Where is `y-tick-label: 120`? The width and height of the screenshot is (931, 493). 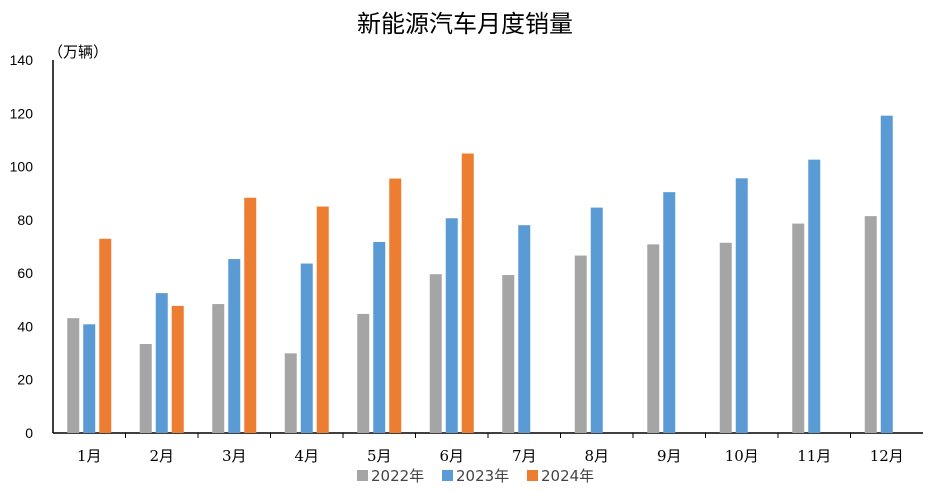 y-tick-label: 120 is located at coordinates (22, 113).